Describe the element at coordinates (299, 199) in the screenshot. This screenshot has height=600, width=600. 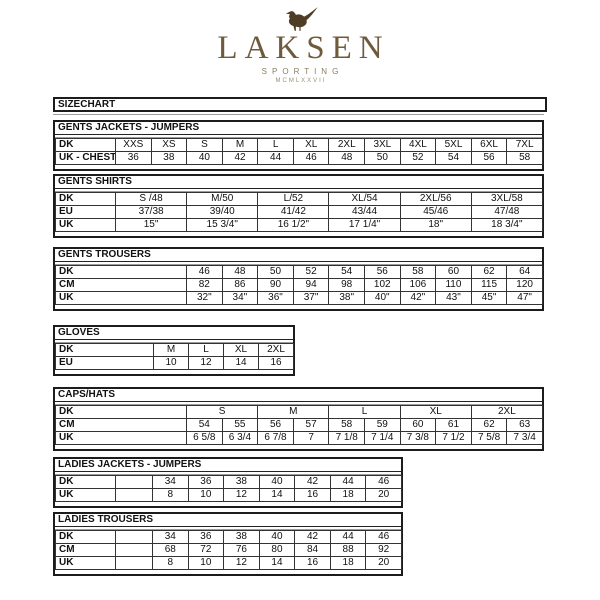
I see `table-row: DK S /48 M/50 L/52 XL/54 2XL/56 3XL/58` at that location.